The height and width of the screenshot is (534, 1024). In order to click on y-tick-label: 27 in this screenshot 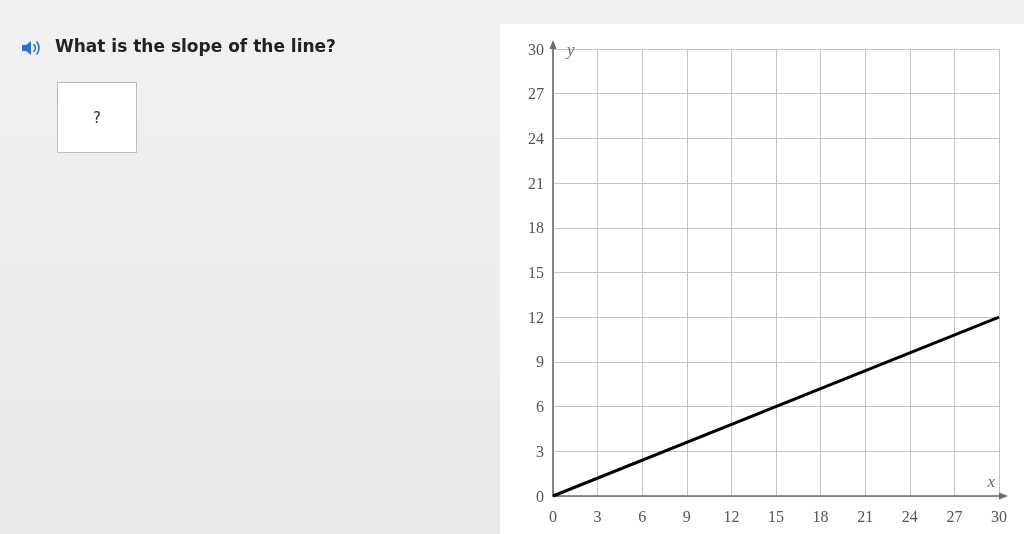, I will do `click(536, 94)`.